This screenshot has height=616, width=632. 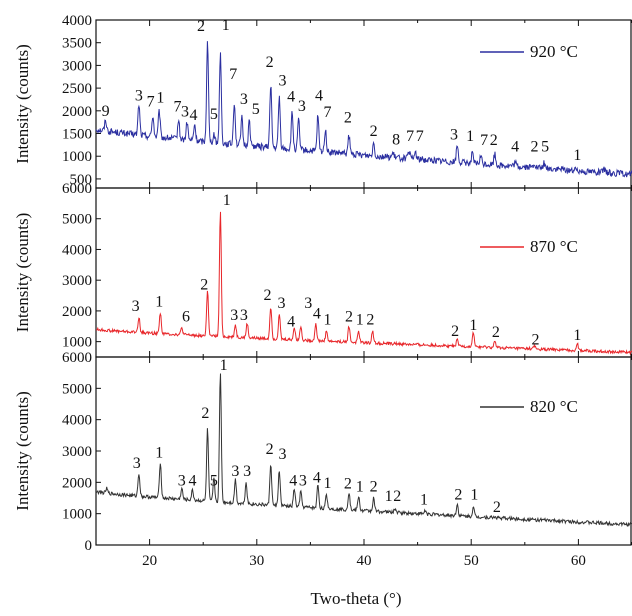 I want to click on x-axis-title: Two-theta (°), so click(x=355, y=598).